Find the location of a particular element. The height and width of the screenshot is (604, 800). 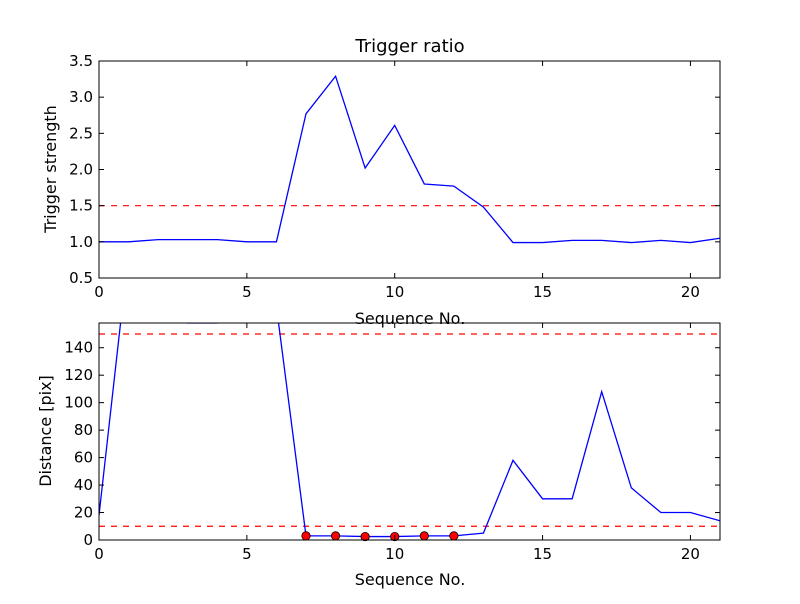

y-axis-label: Distance [pix] is located at coordinates (45, 431).